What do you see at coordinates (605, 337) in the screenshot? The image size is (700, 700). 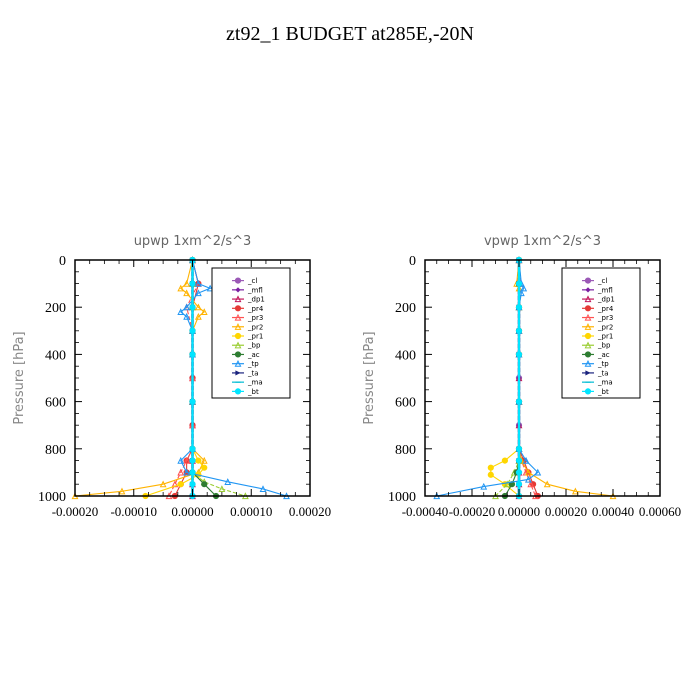 I see `legend-entry-label: _pr1` at bounding box center [605, 337].